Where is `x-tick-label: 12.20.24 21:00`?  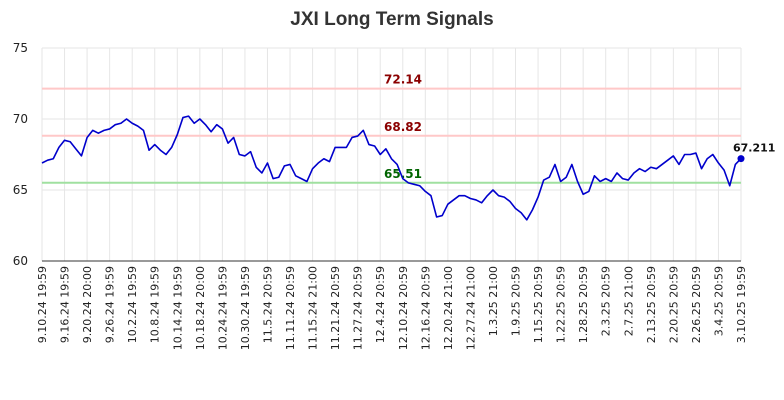 x-tick-label: 12.20.24 21:00 is located at coordinates (448, 308).